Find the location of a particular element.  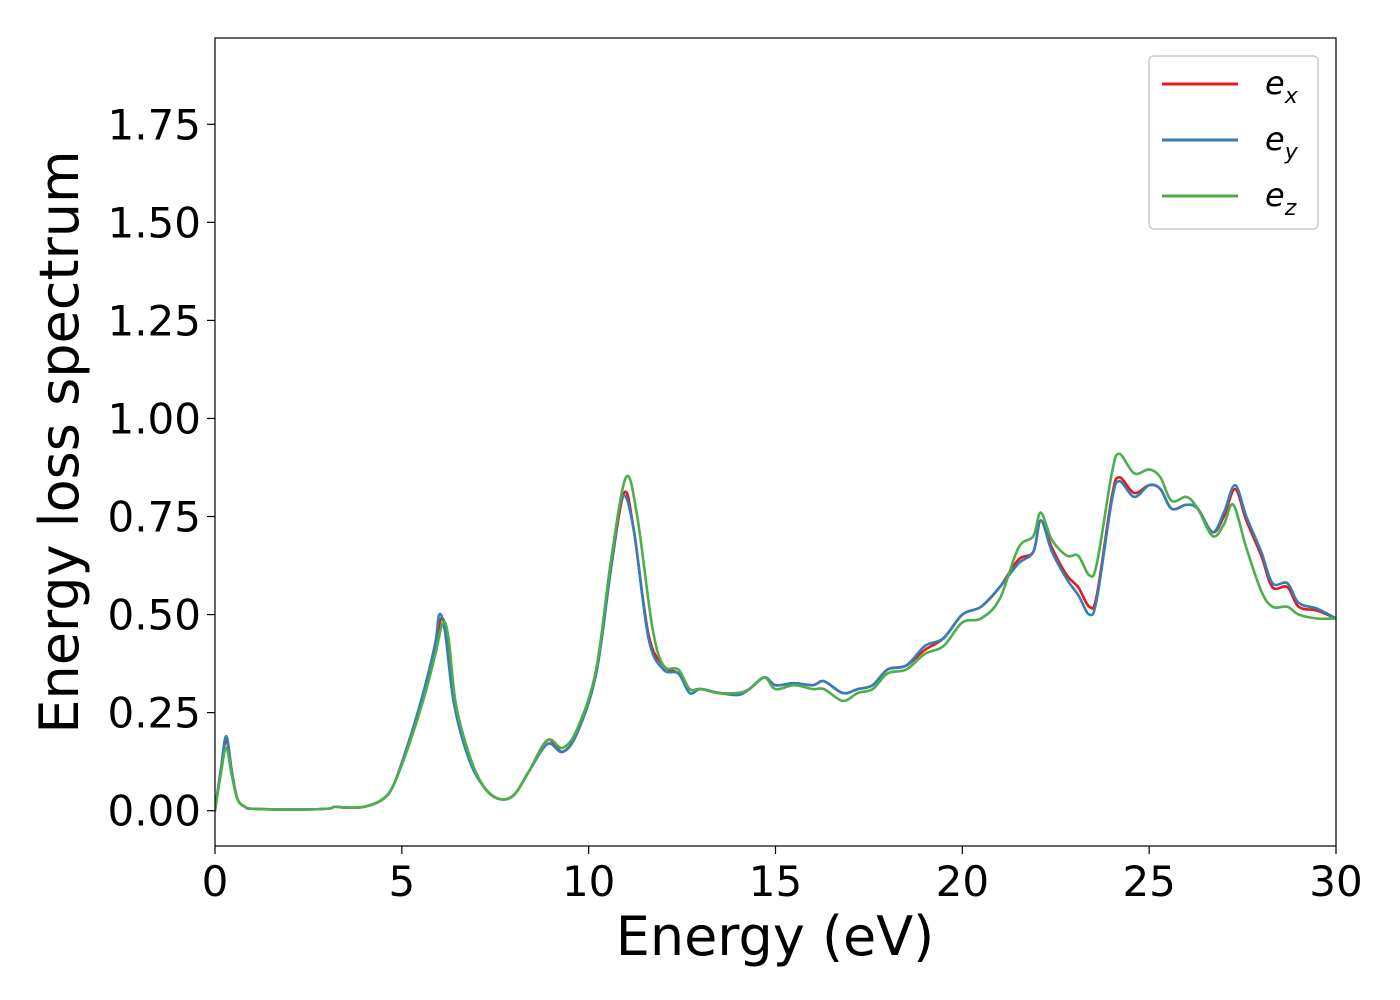

legend-label-subscript: x is located at coordinates (1291, 96).